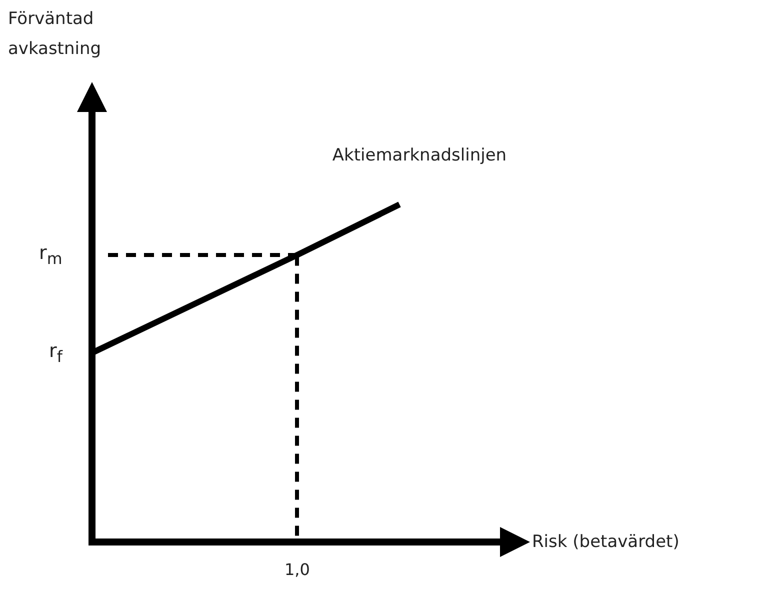 The height and width of the screenshot is (603, 782). What do you see at coordinates (297, 569) in the screenshot?
I see `text: 1,0` at bounding box center [297, 569].